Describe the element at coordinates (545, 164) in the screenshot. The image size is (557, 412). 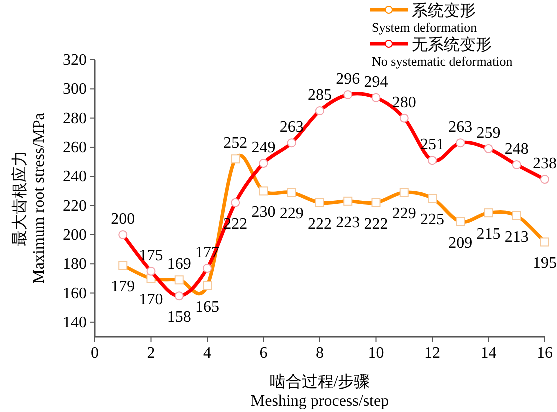
I see `data-label: 238` at that location.